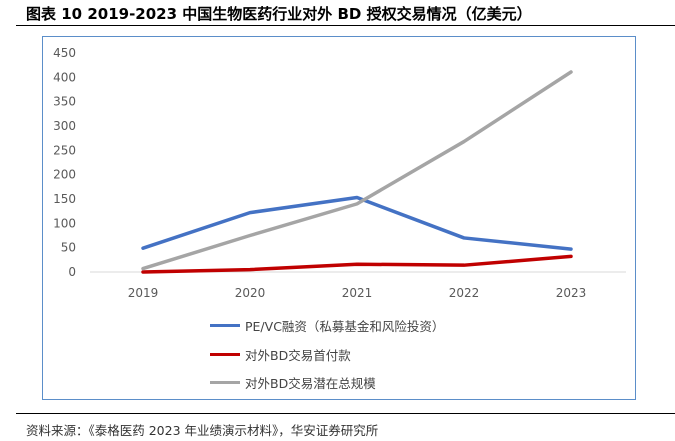 This screenshot has height=441, width=675. Describe the element at coordinates (64, 223) in the screenshot. I see `y-tick-label: 100` at that location.